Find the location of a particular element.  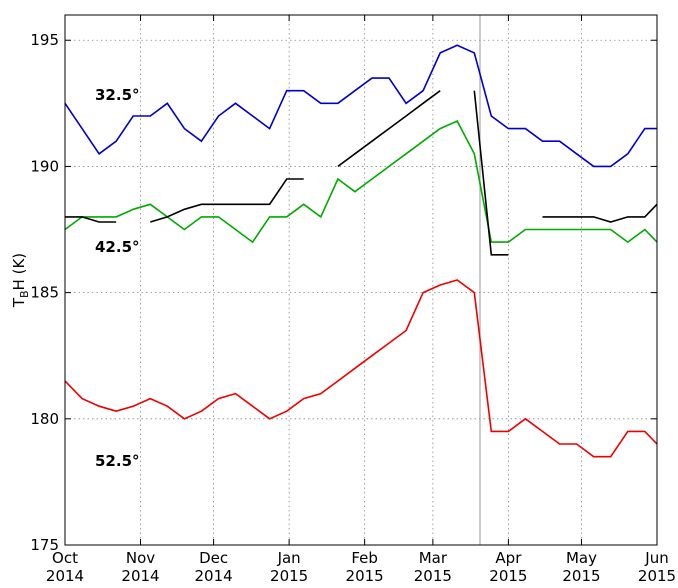

x-tick-label: Jun 2015 is located at coordinates (657, 566).